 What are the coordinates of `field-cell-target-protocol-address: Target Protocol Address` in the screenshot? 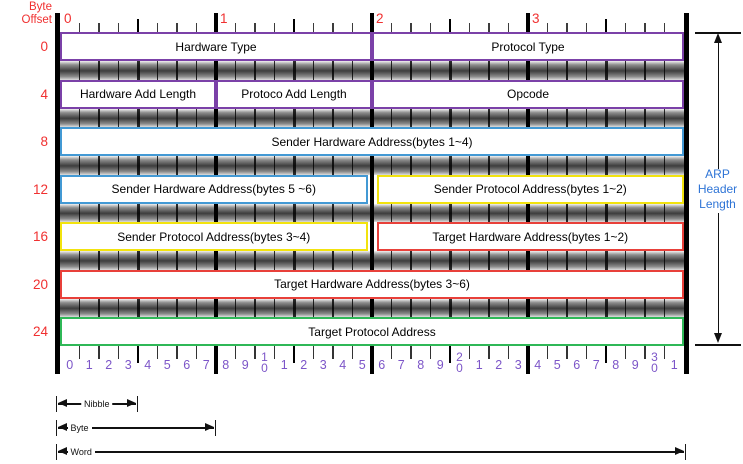 It's located at (372, 331).